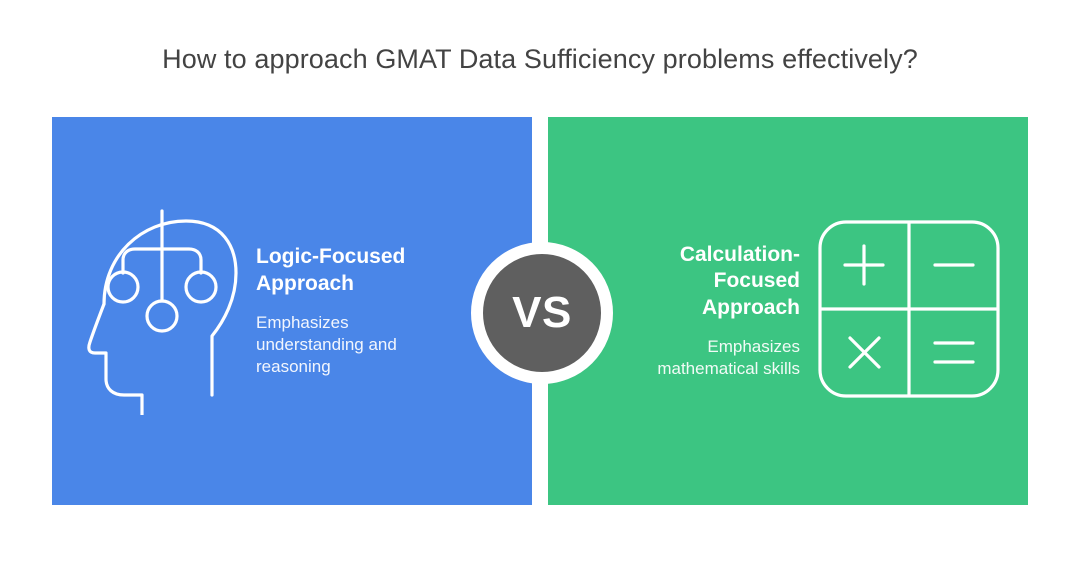 The width and height of the screenshot is (1080, 565). I want to click on panel-left-description: Emphasizes understanding and reasoning, so click(326, 344).